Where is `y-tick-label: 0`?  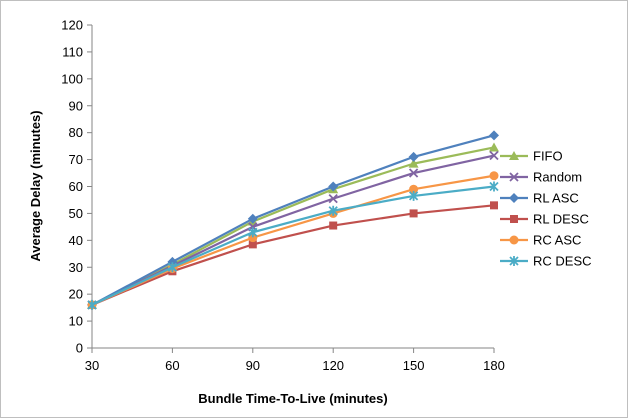
y-tick-label: 0 is located at coordinates (79, 348).